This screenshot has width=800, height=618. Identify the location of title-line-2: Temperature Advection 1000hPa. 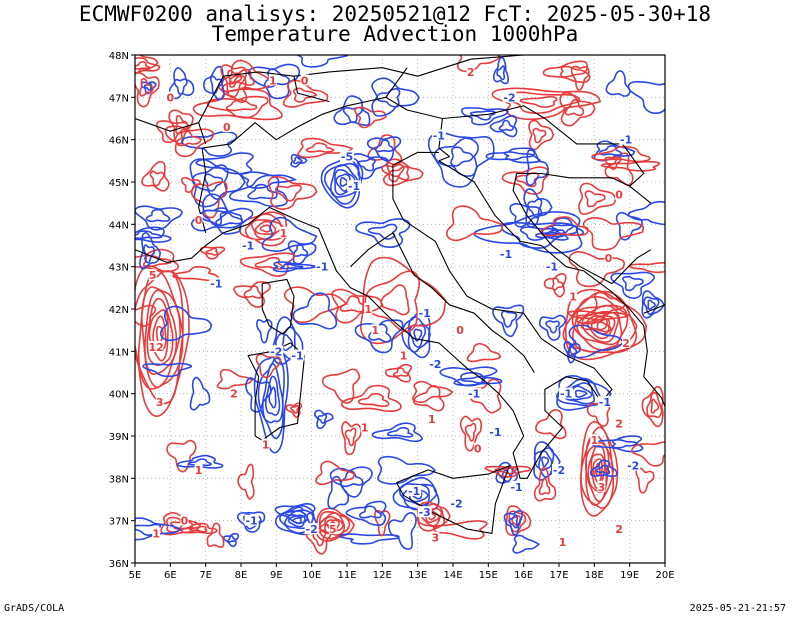
(395, 34).